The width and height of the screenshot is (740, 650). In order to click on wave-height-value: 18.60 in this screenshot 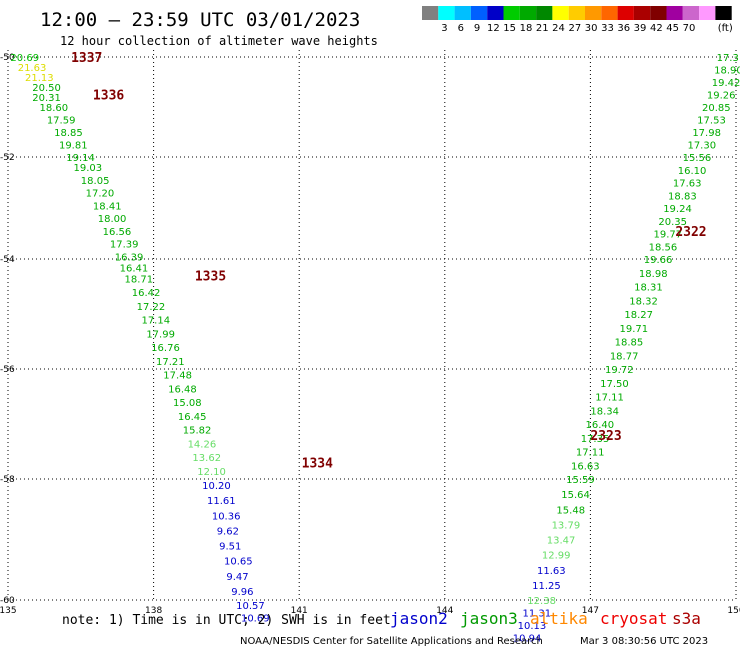, I will do `click(54, 108)`.